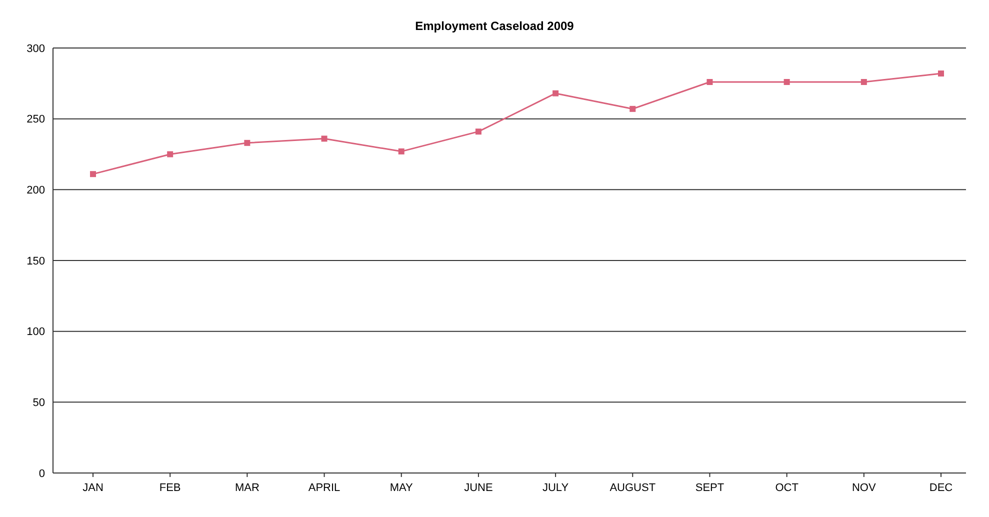 This screenshot has height=517, width=989. I want to click on y-tick-label: 250, so click(35, 120).